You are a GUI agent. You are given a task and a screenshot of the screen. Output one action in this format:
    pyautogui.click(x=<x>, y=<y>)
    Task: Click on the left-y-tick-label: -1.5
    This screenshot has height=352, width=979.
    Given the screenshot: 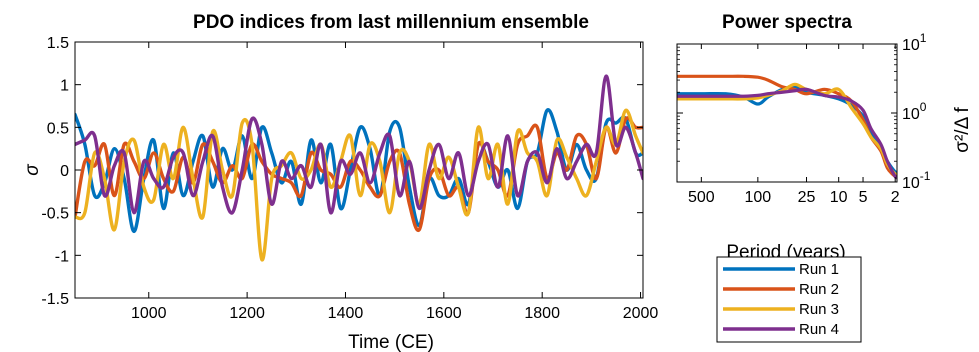 What is the action you would take?
    pyautogui.click(x=55, y=299)
    